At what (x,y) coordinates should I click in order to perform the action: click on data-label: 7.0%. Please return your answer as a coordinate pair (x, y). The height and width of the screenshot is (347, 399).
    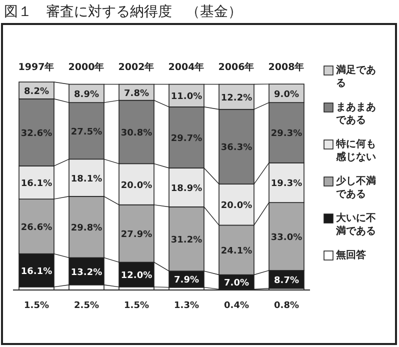
    Looking at the image, I should click on (236, 283).